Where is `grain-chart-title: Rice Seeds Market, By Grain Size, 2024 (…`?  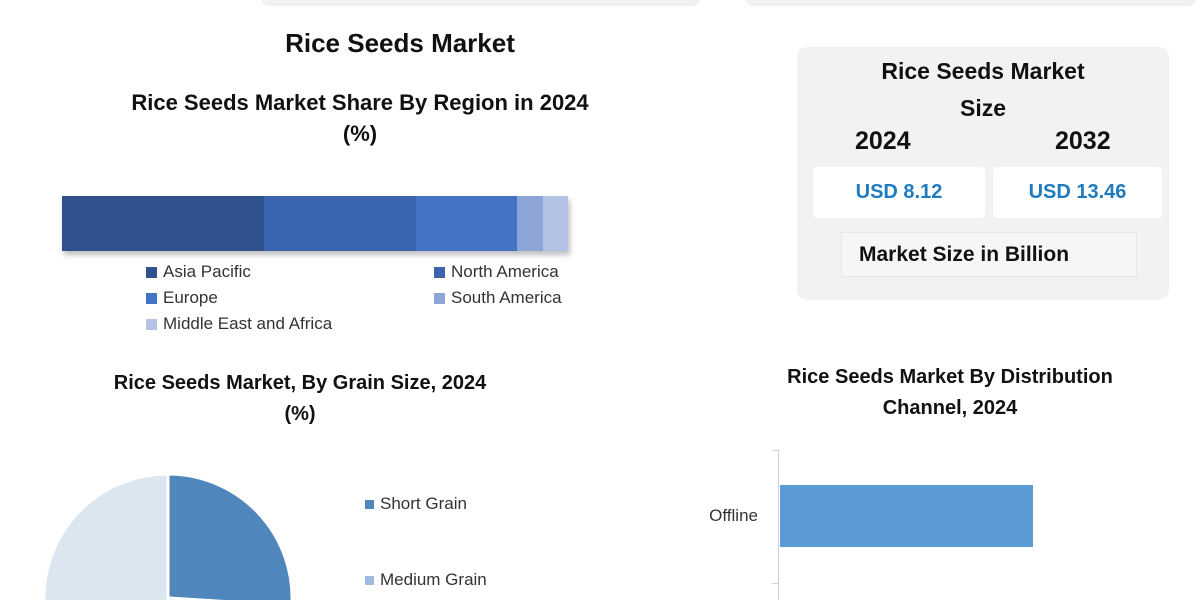 grain-chart-title: Rice Seeds Market, By Grain Size, 2024 (… is located at coordinates (300, 399).